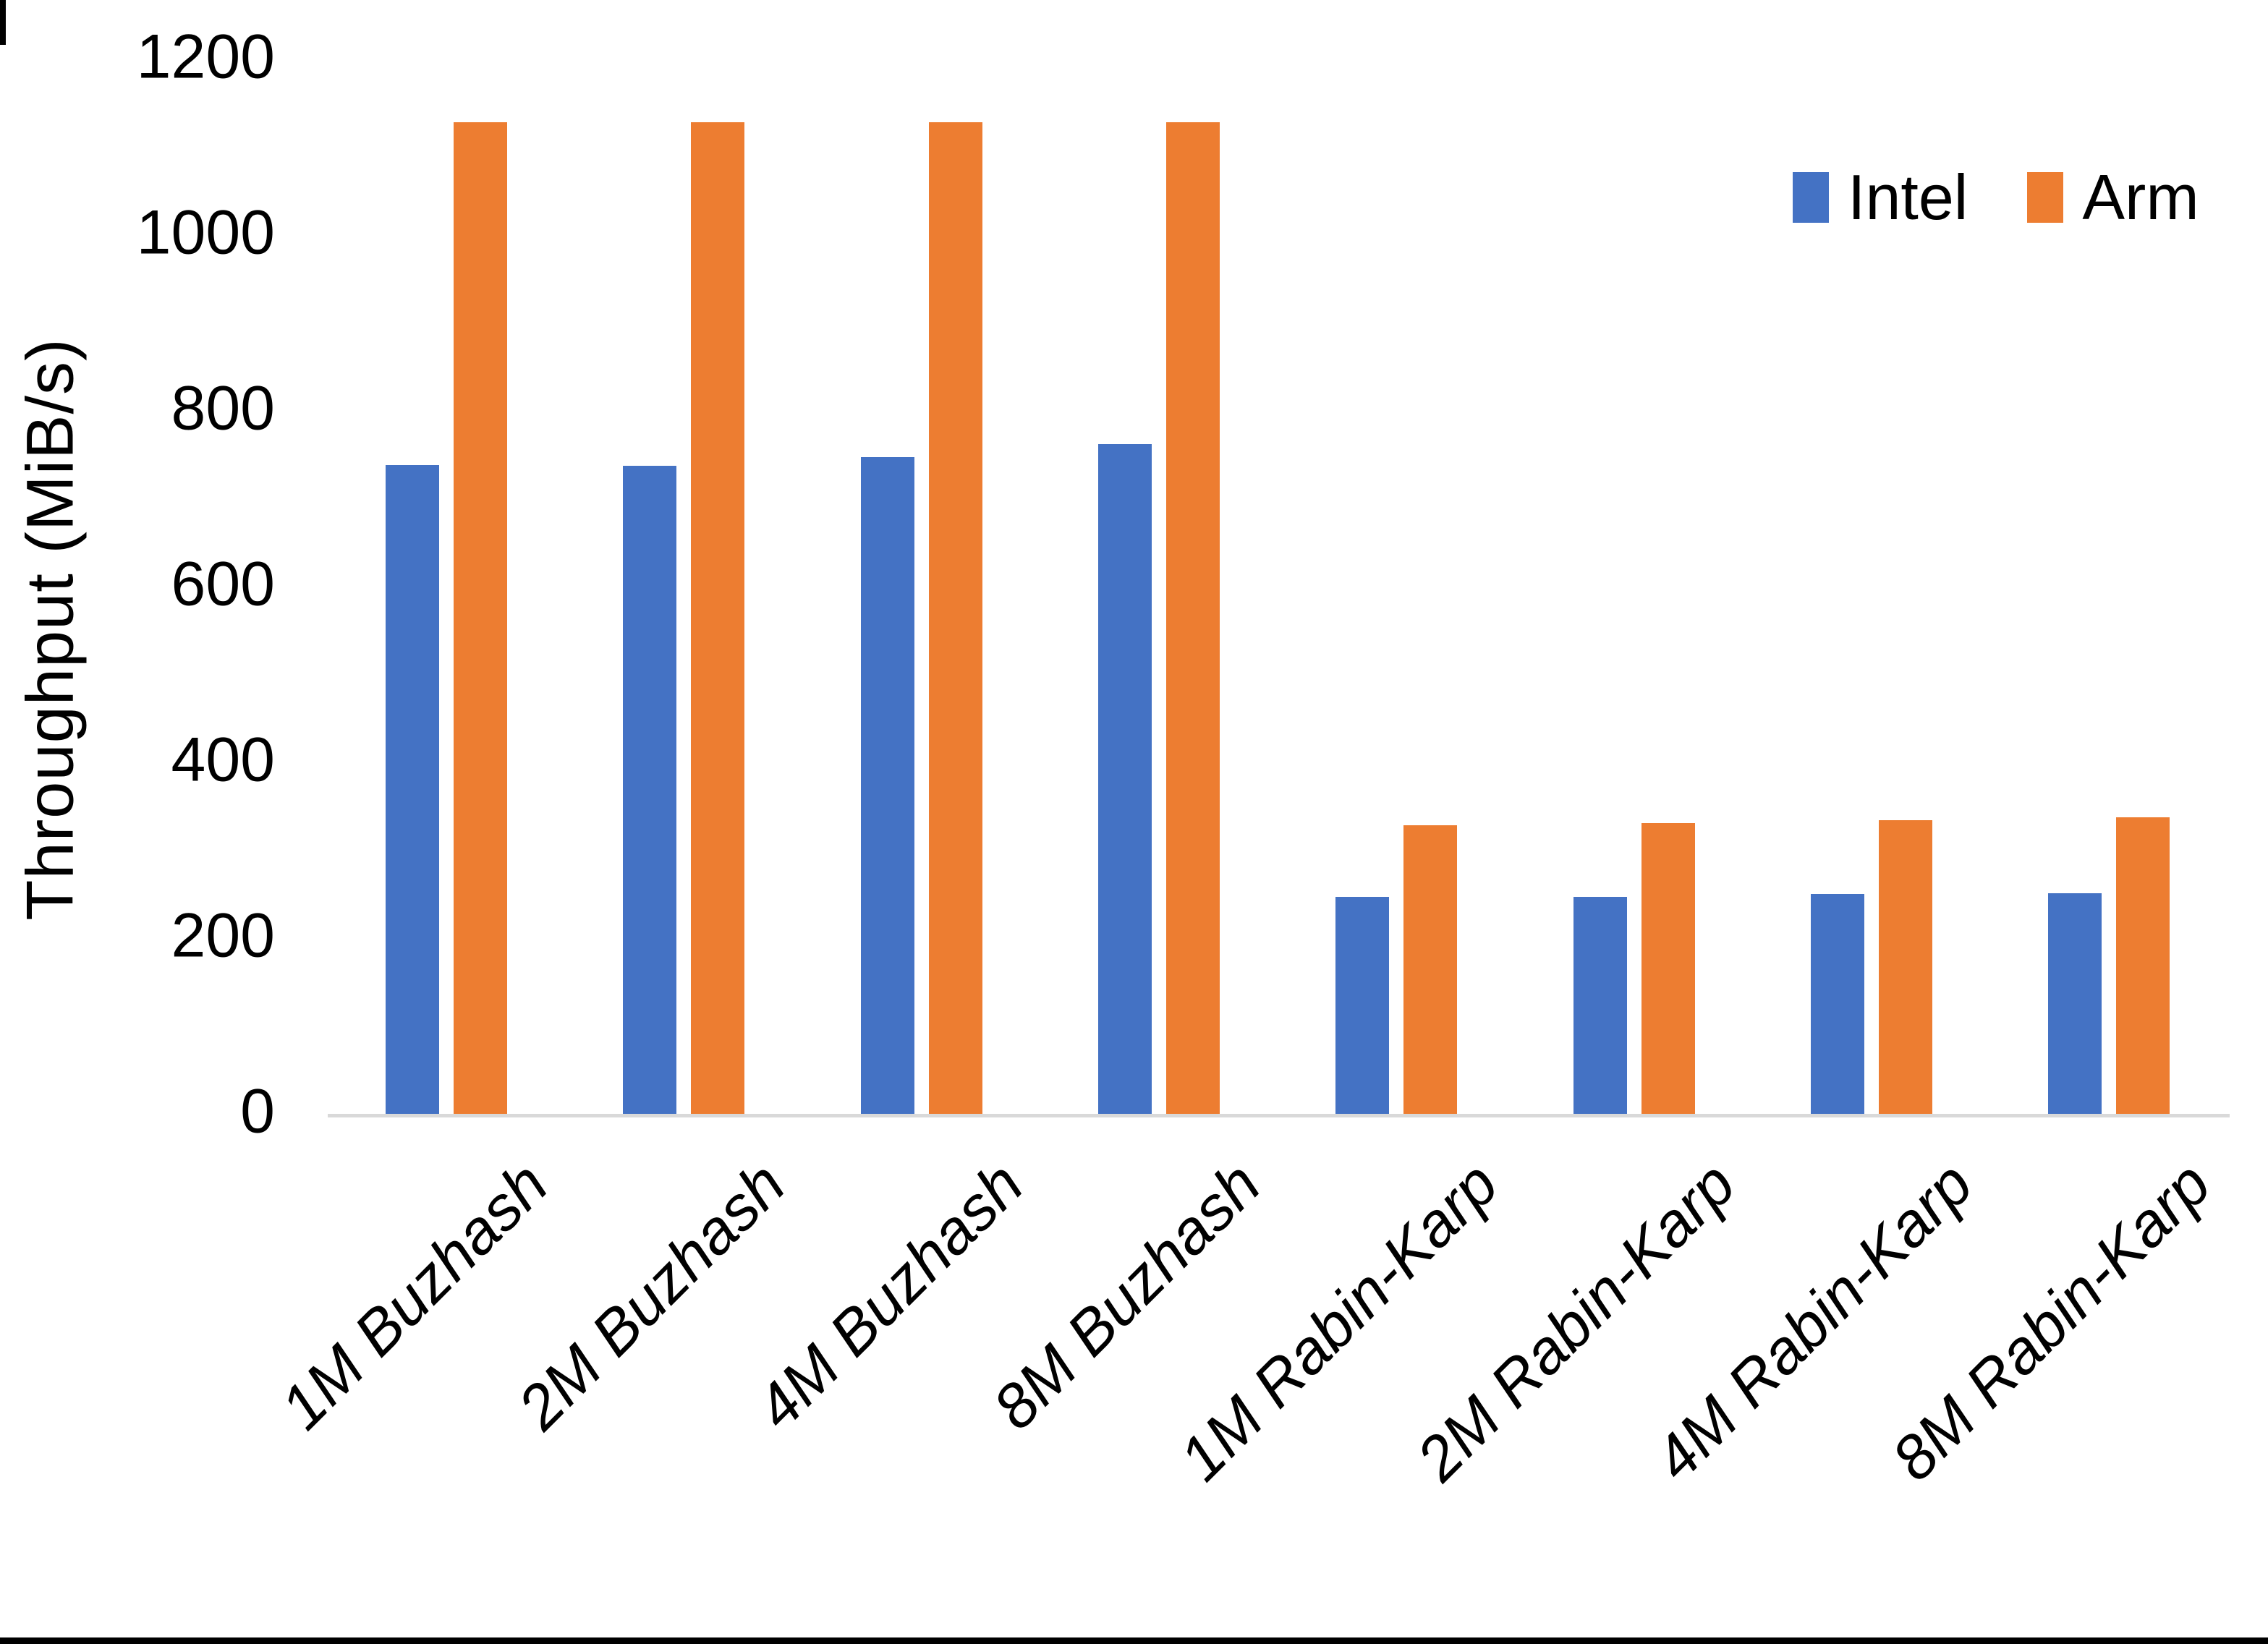 The height and width of the screenshot is (1644, 2268). What do you see at coordinates (887, 785) in the screenshot?
I see `bar-intel-4m-buzhash` at bounding box center [887, 785].